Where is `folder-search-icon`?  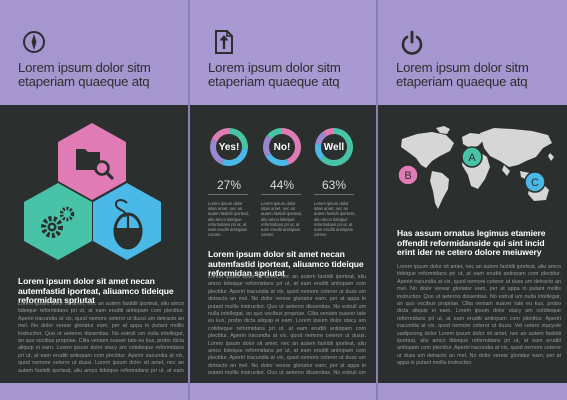
folder-search-icon is located at coordinates (95, 164).